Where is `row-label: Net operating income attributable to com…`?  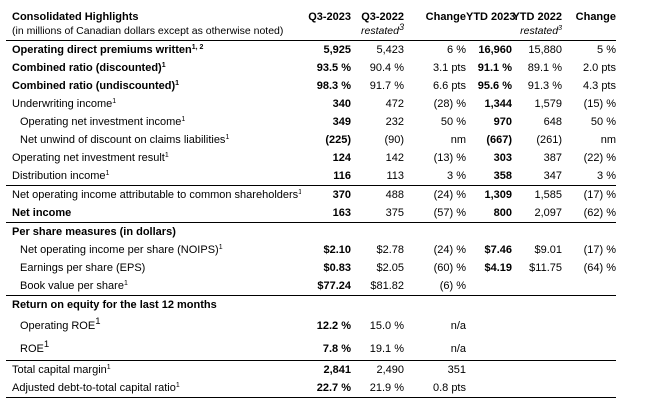 row-label: Net operating income attributable to com… is located at coordinates (153, 195).